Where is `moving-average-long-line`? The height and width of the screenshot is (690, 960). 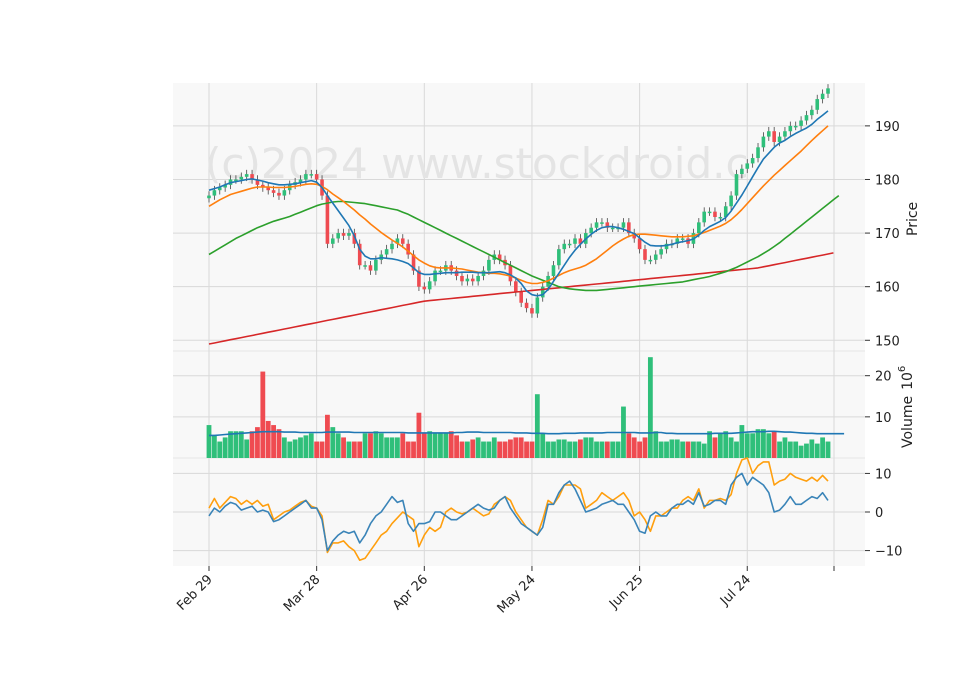
moving-average-long-line is located at coordinates (524, 243).